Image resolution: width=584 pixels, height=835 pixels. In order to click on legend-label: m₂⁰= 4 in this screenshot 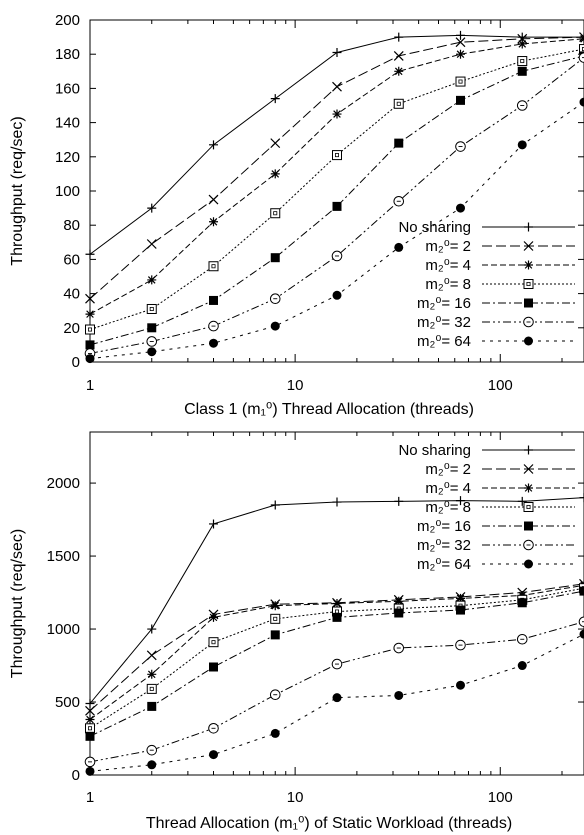, I will do `click(448, 265)`.